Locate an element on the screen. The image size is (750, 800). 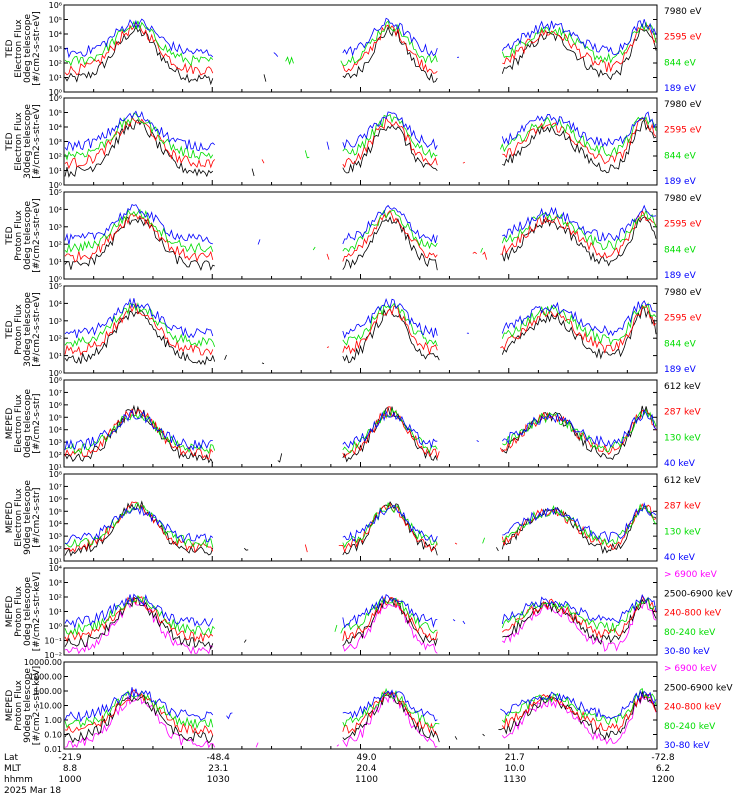
legend-entry: 7980 eV is located at coordinates (683, 12).